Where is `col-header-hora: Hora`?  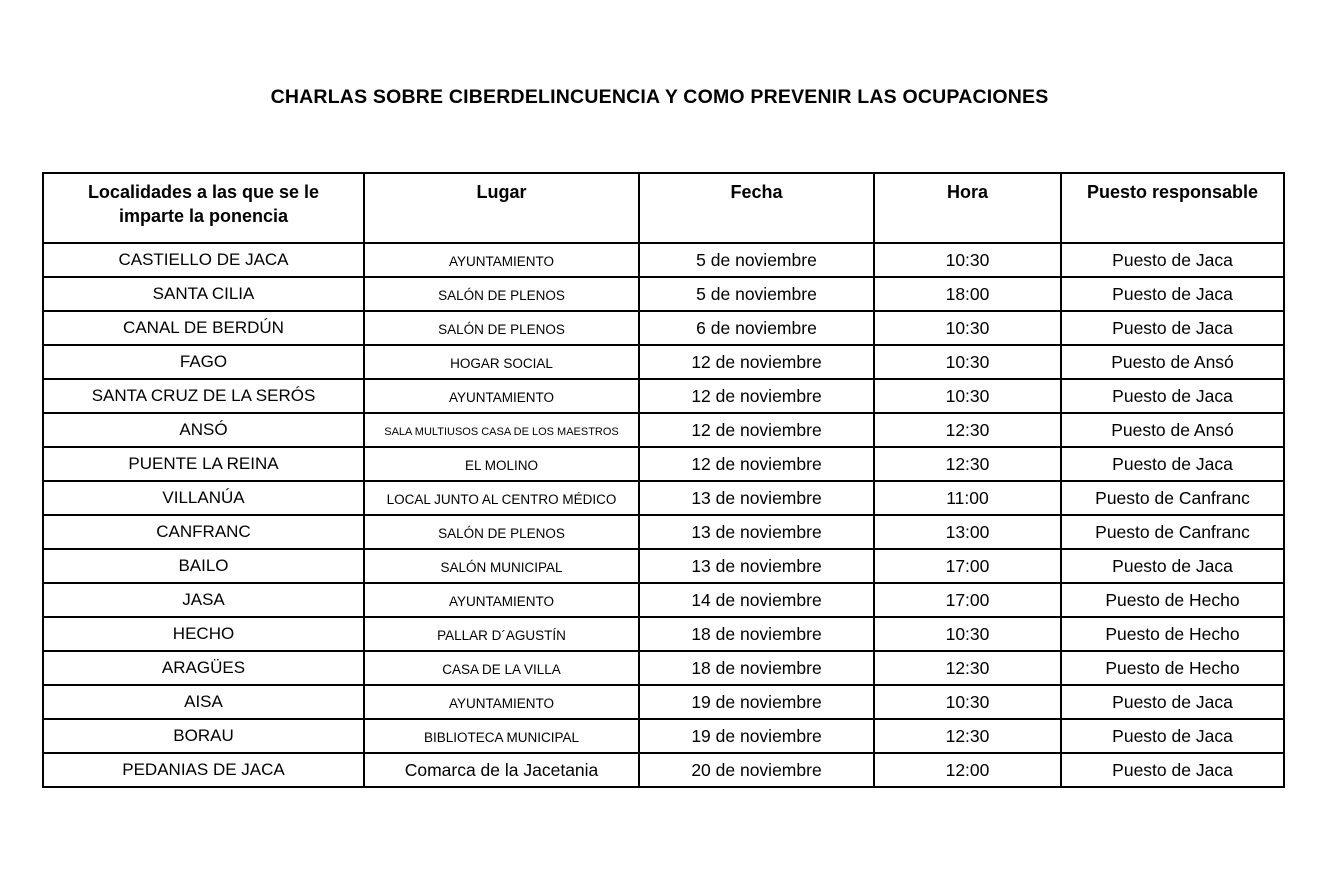 col-header-hora: Hora is located at coordinates (967, 208).